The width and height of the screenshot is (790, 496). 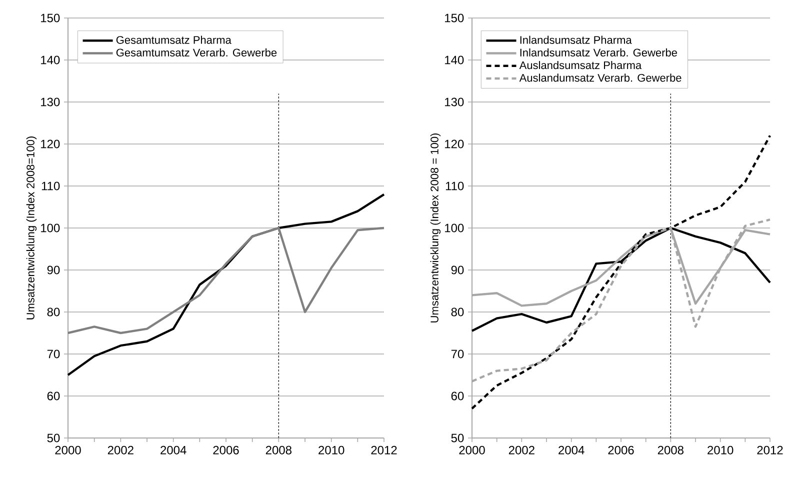 I want to click on legend-label: Inlandsumsatz Pharma, so click(x=576, y=40).